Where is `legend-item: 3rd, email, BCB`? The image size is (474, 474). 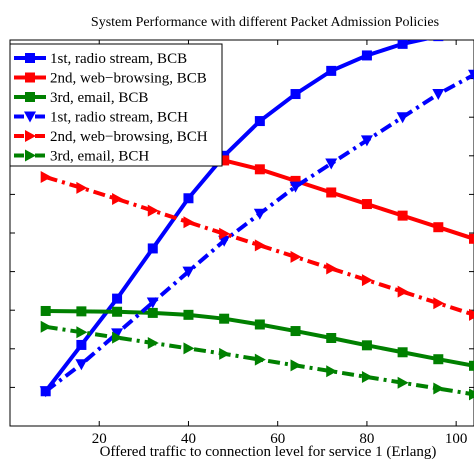
legend-item: 3rd, email, BCB is located at coordinates (81, 98).